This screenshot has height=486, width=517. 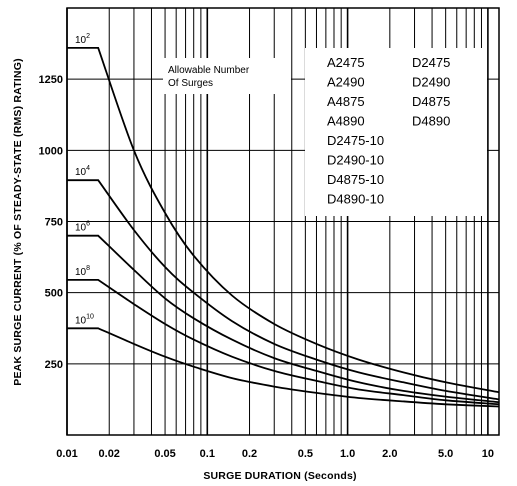 What do you see at coordinates (164, 454) in the screenshot?
I see `x-tick-label: 0.05` at bounding box center [164, 454].